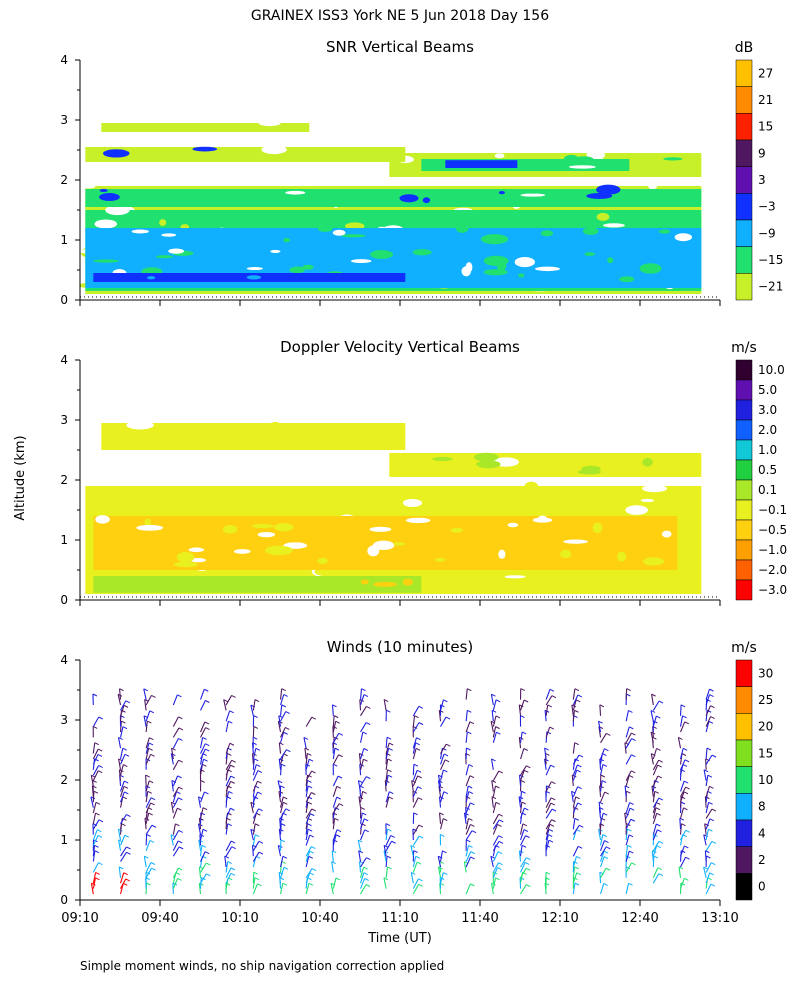 Image resolution: width=800 pixels, height=1000 pixels. Describe the element at coordinates (64, 840) in the screenshot. I see `y-tick-label: 1` at that location.